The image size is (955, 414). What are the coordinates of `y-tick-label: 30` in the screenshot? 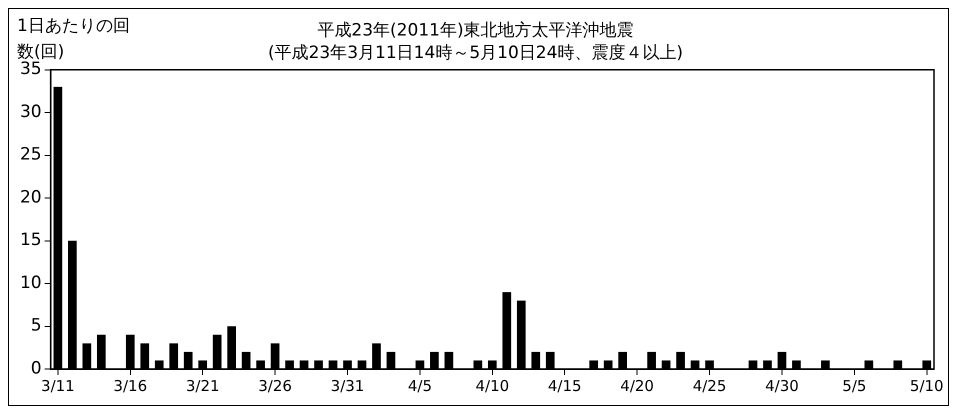 It's located at (31, 112).